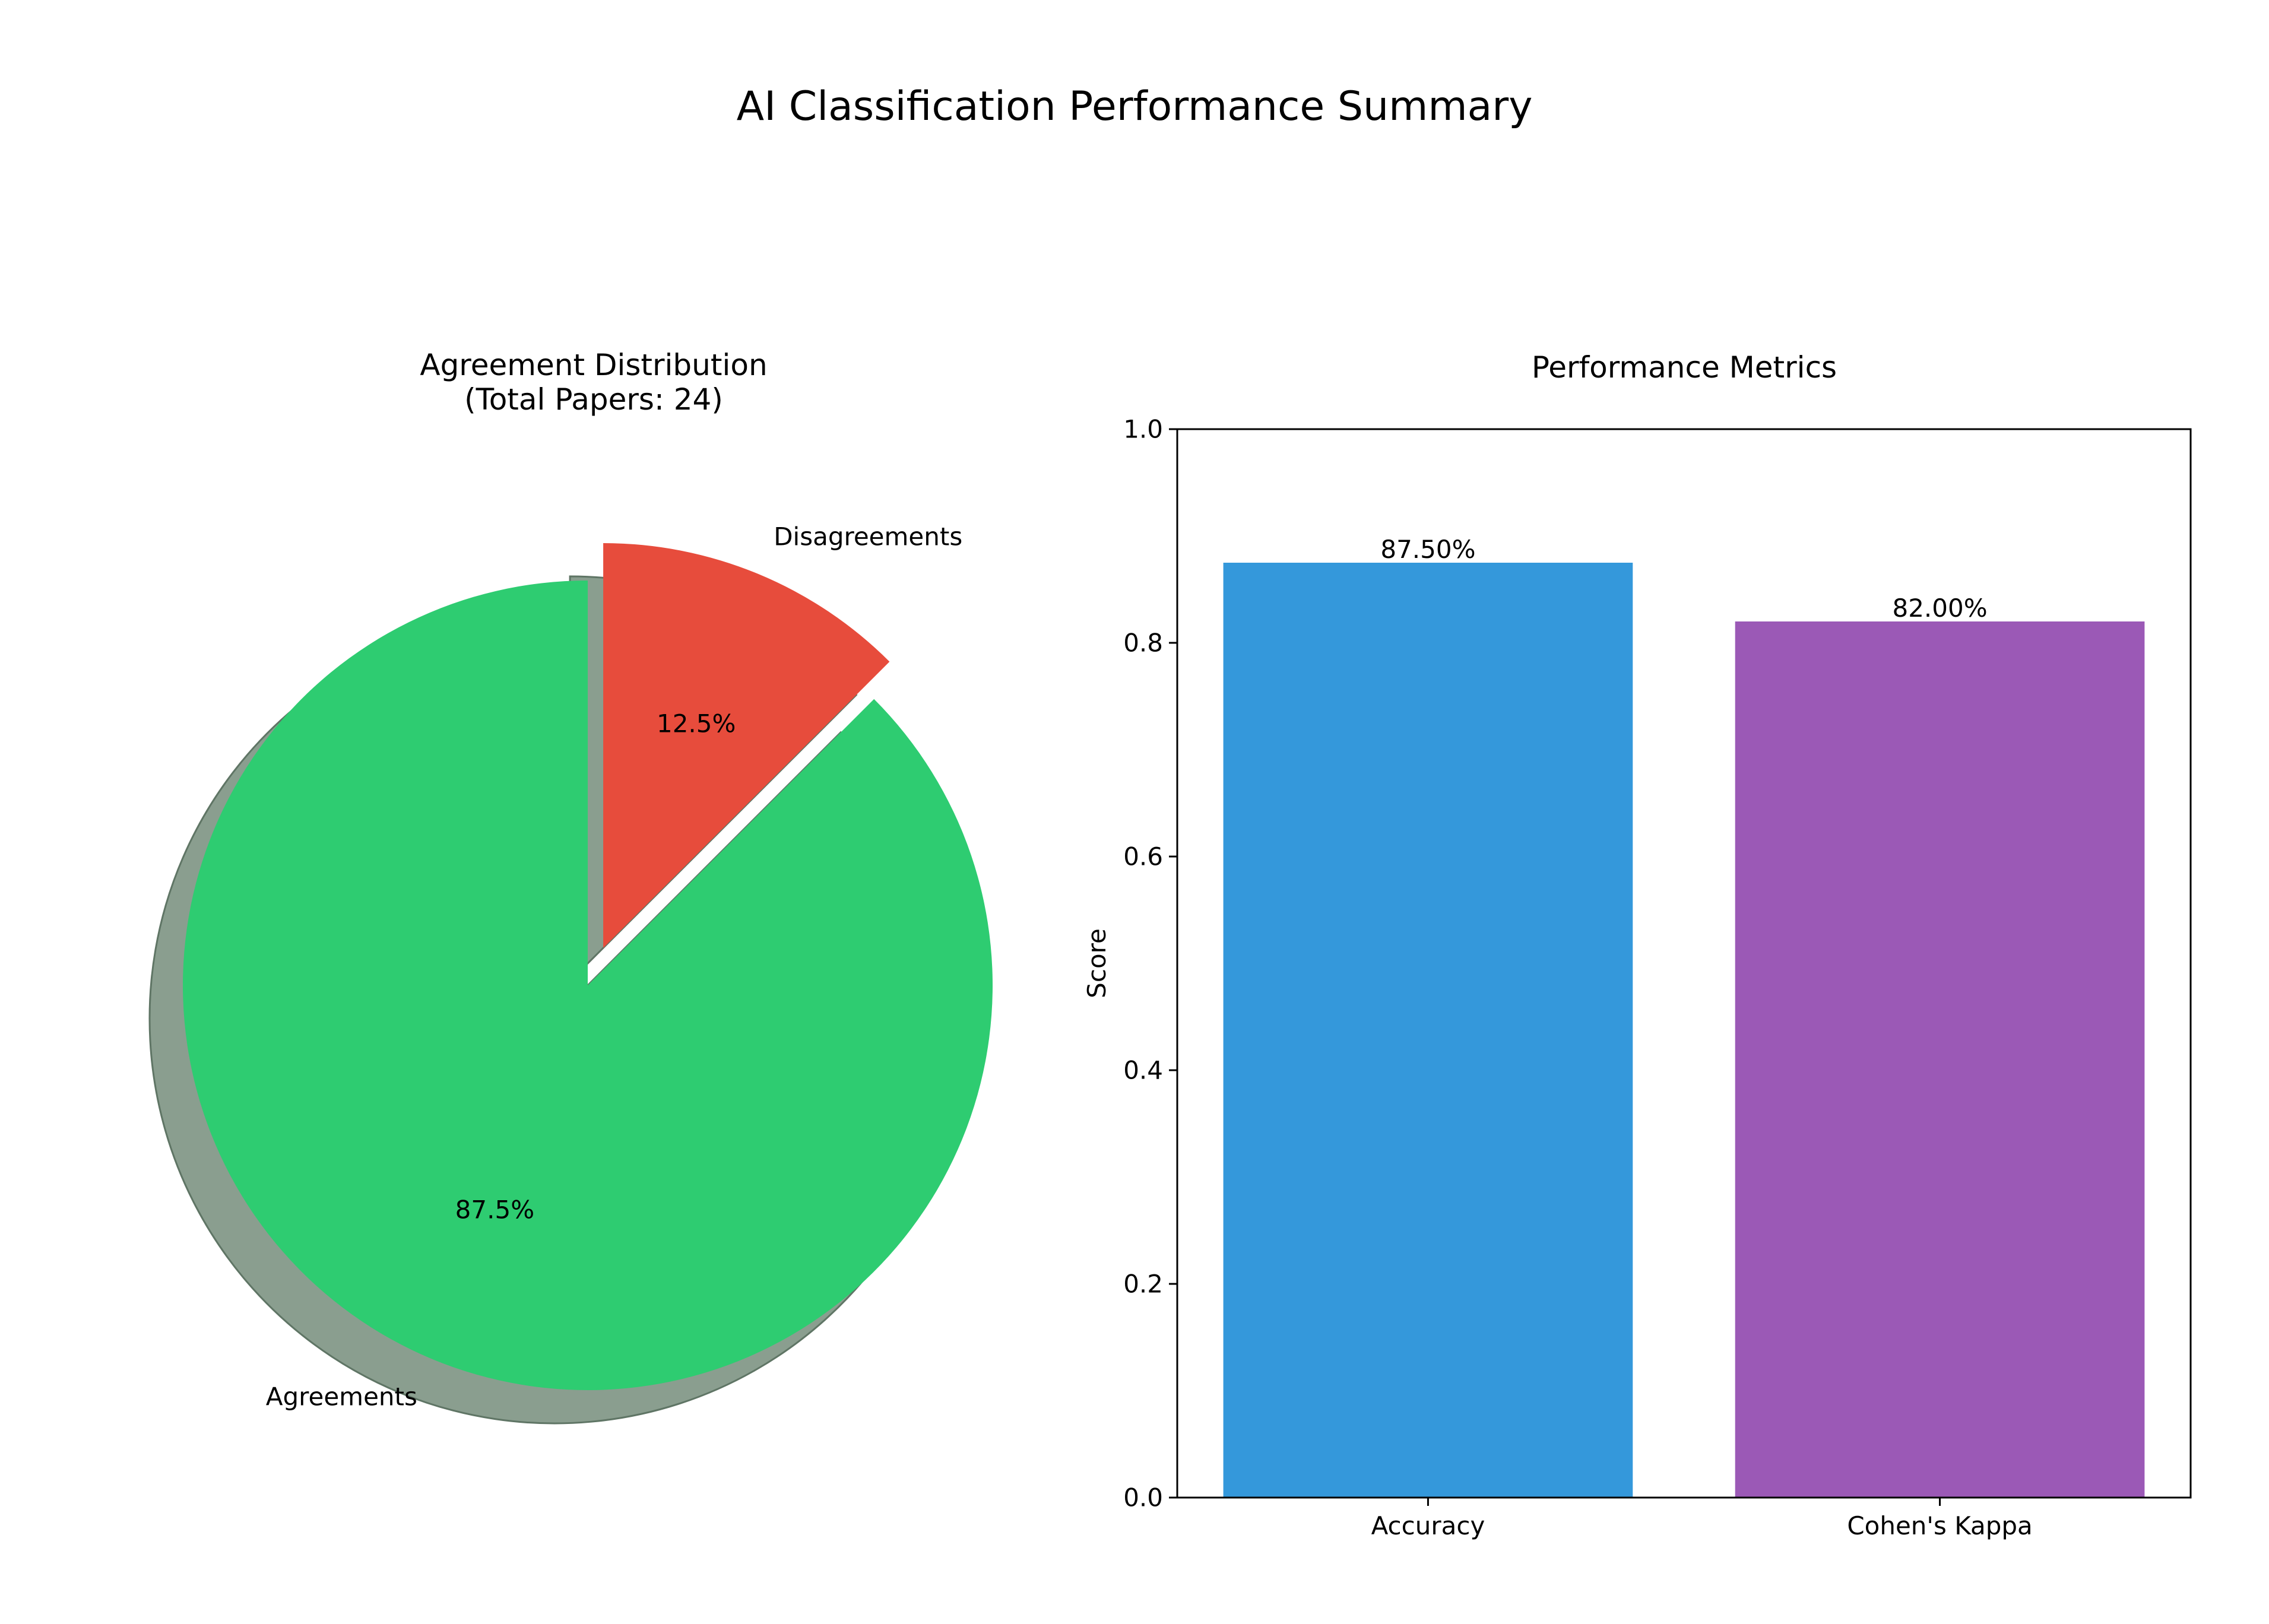 This screenshot has width=2269, height=1624. What do you see at coordinates (1143, 643) in the screenshot?
I see `y-tick-label: 0.8` at bounding box center [1143, 643].